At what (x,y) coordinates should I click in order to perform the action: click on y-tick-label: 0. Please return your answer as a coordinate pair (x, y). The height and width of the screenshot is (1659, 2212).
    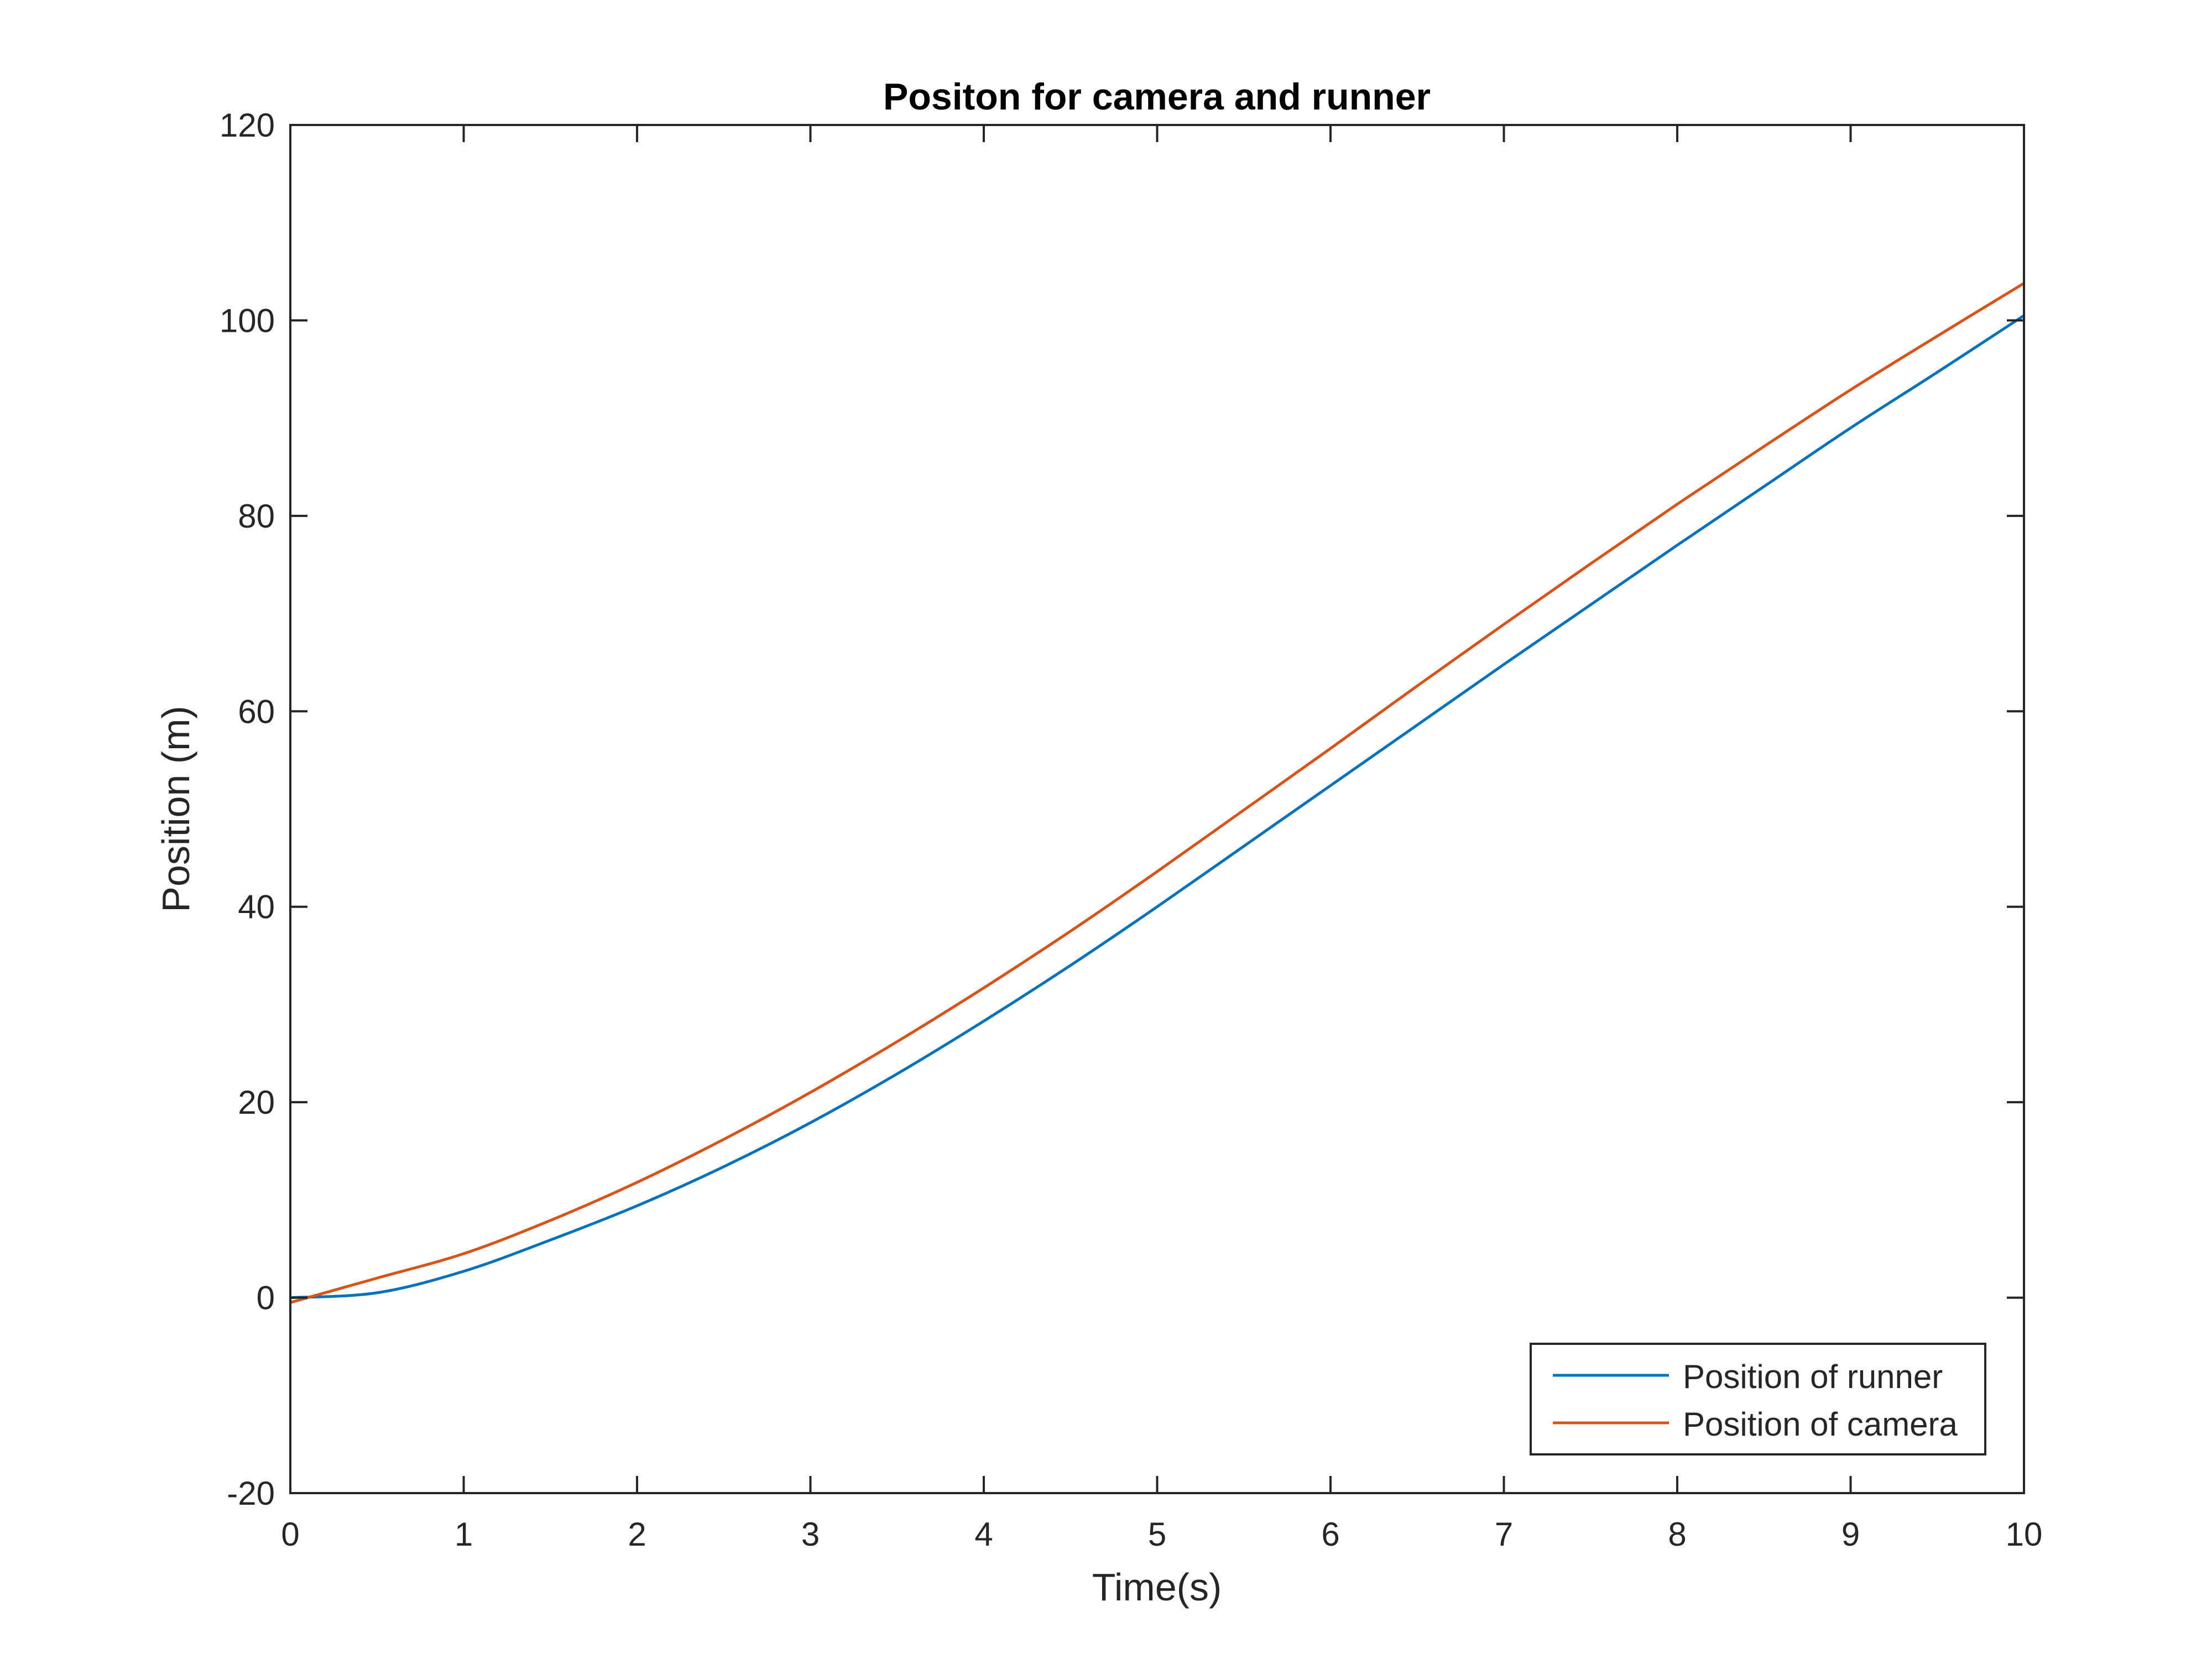
    Looking at the image, I should click on (266, 1299).